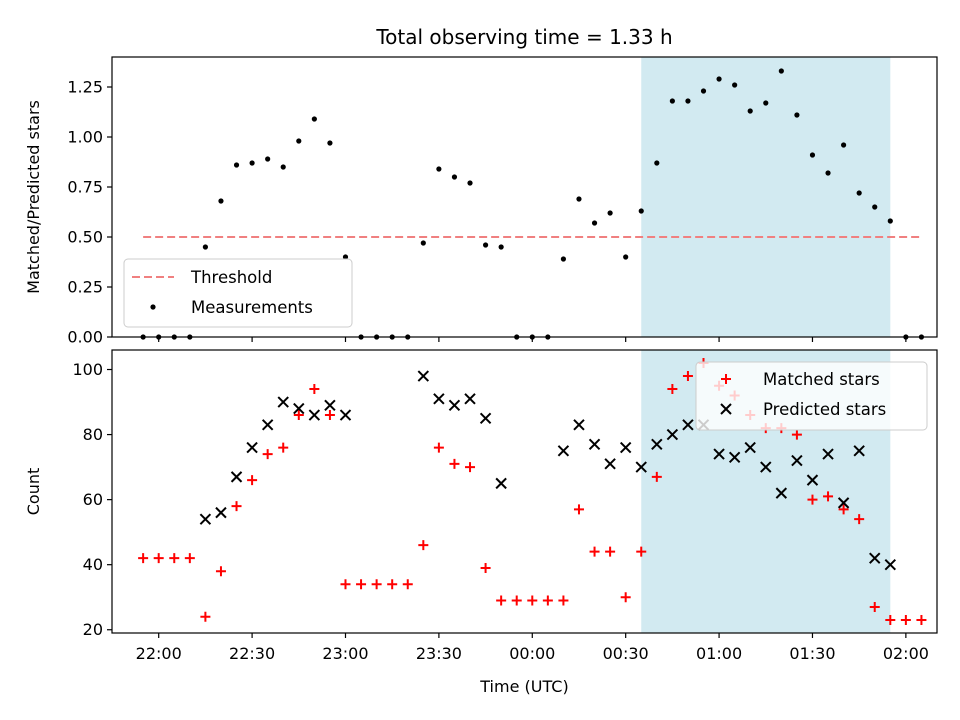  I want to click on x-tick-label: 00:30, so click(626, 653).